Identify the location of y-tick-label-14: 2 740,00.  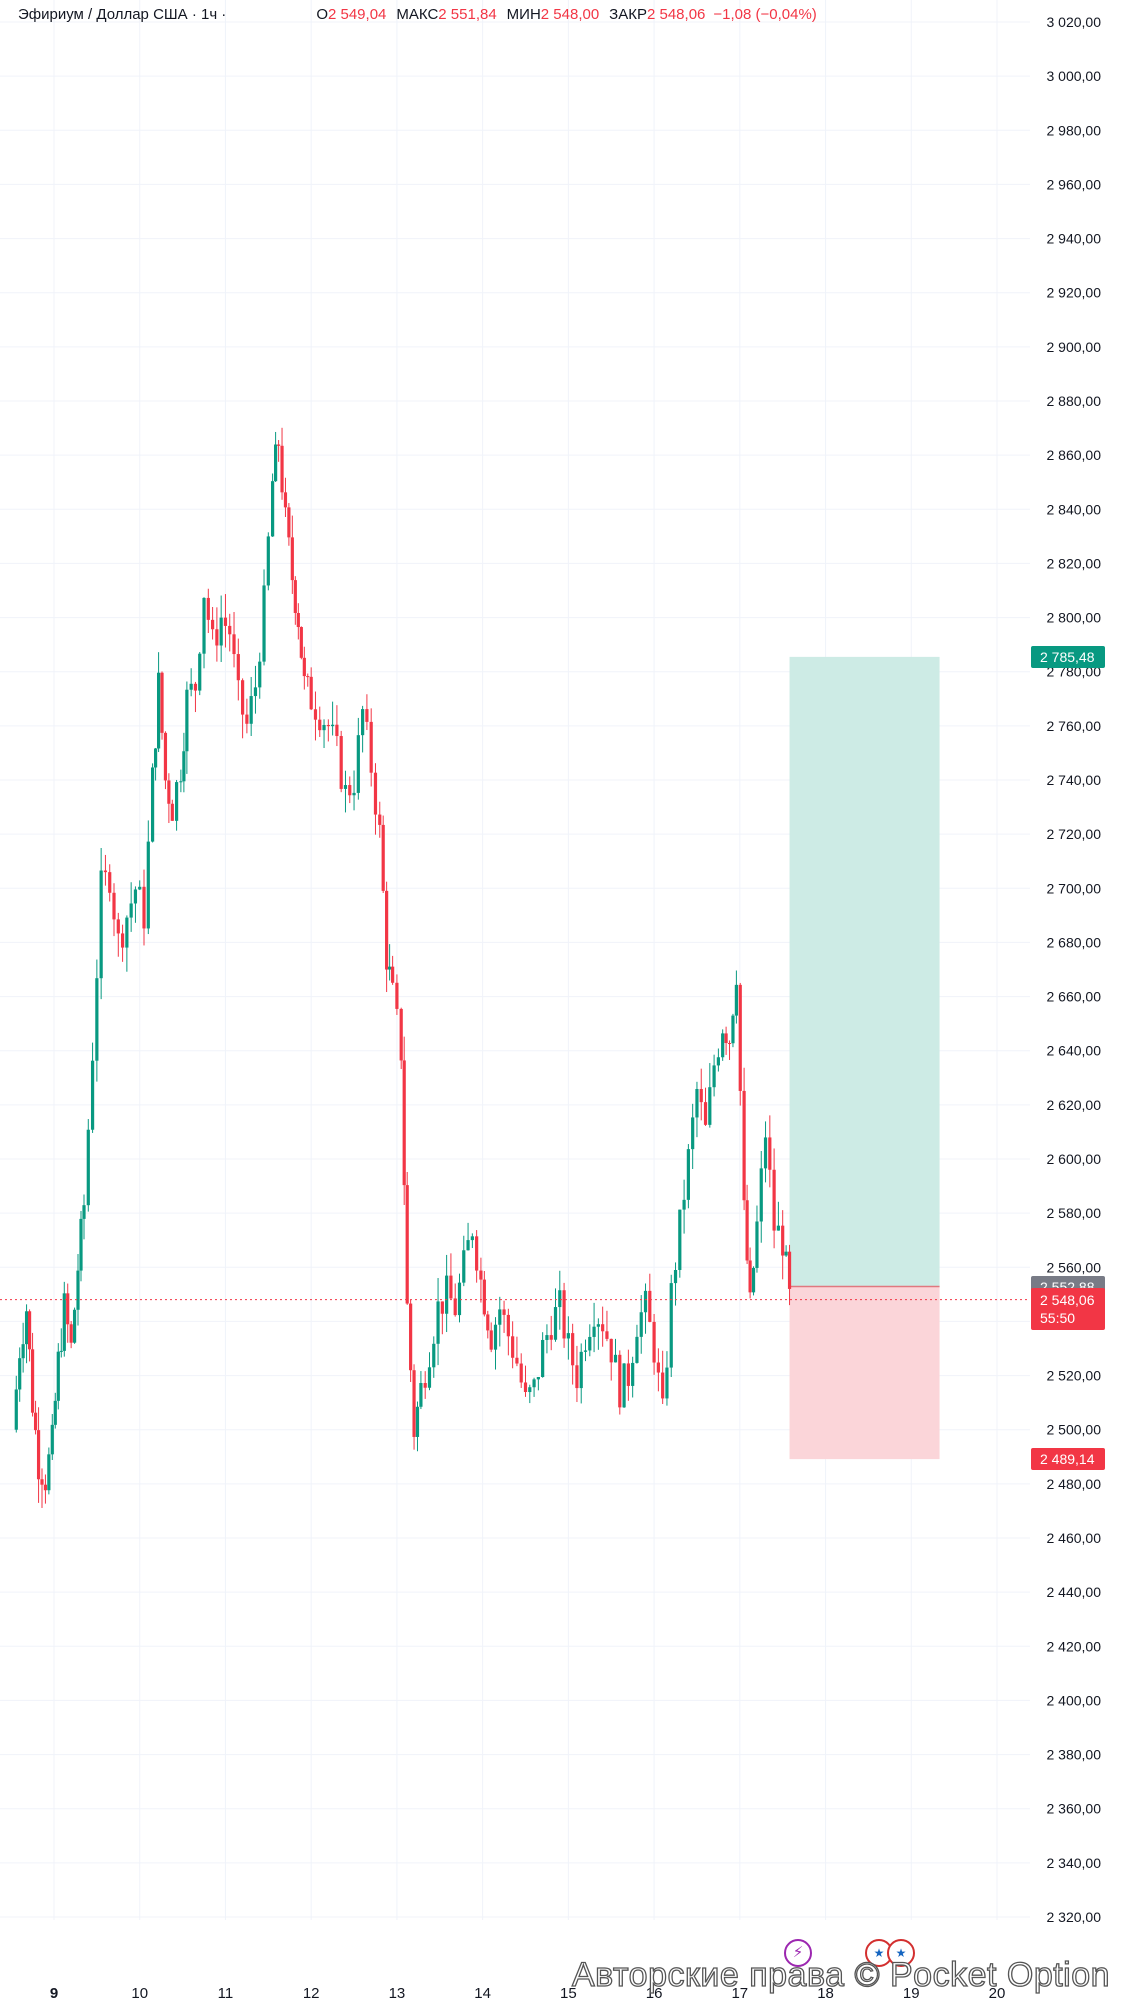
(1074, 780).